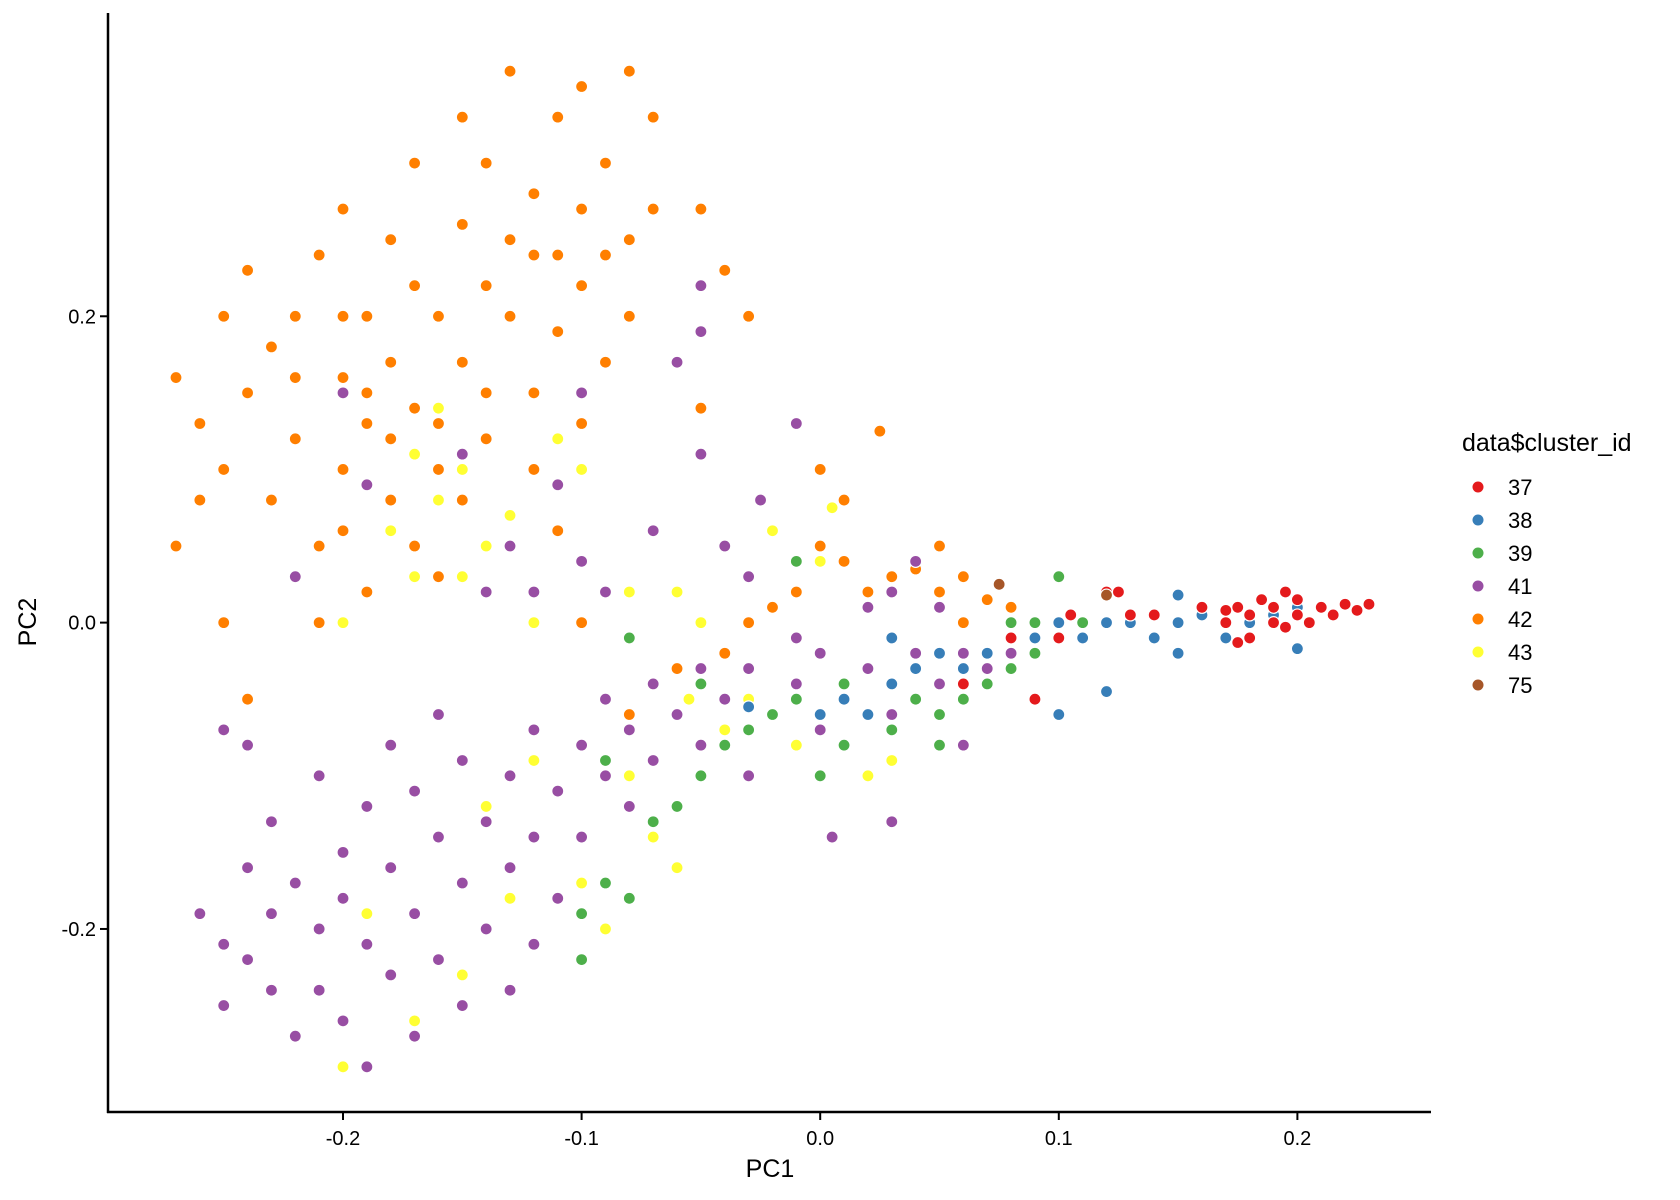 Image resolution: width=1680 pixels, height=1200 pixels. What do you see at coordinates (1502, 487) in the screenshot?
I see `legend-item-37: 37` at bounding box center [1502, 487].